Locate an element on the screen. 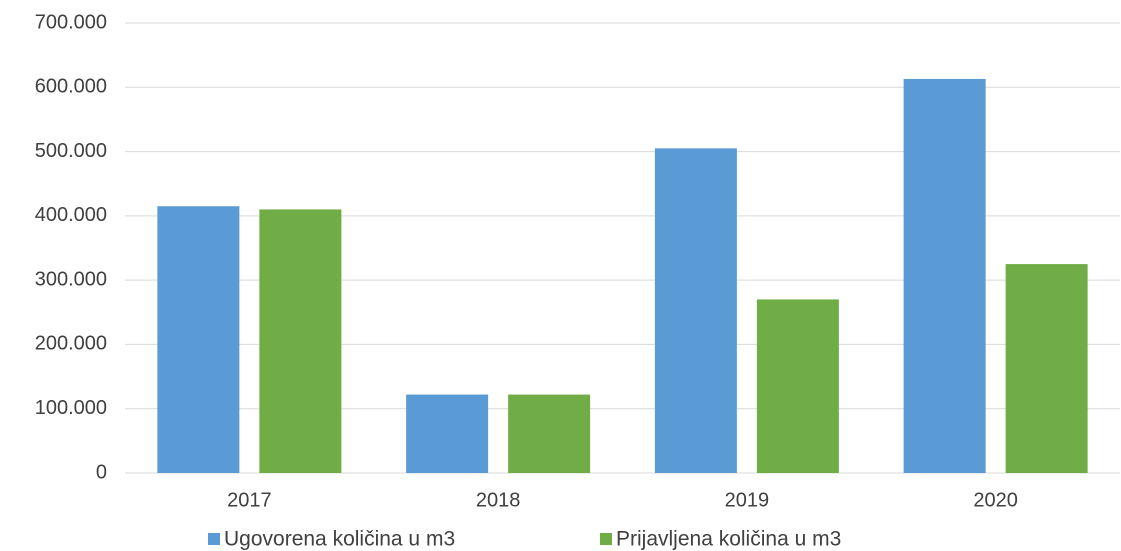  x-tick-label: 2018 is located at coordinates (498, 500).